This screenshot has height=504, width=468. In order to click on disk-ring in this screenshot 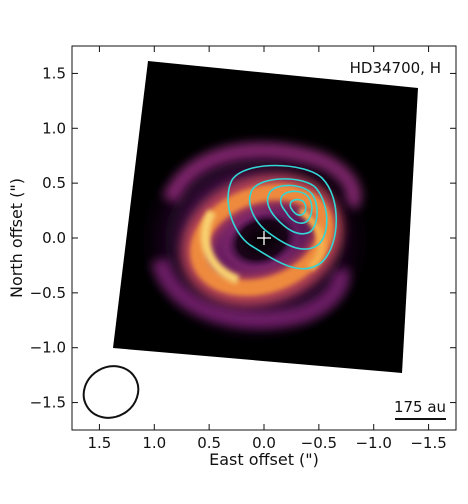, I will do `click(262, 240)`.